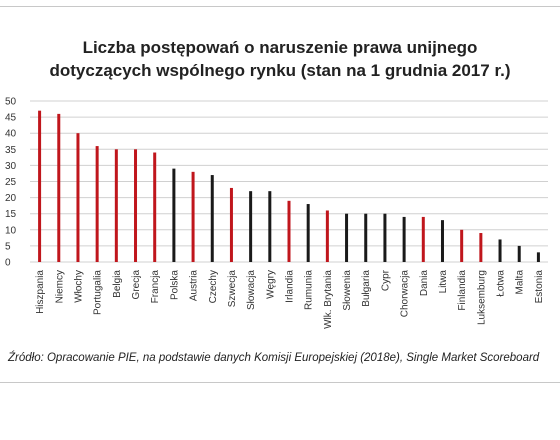 This screenshot has height=440, width=560. What do you see at coordinates (213, 286) in the screenshot?
I see `x-tick-label: Czechy` at bounding box center [213, 286].